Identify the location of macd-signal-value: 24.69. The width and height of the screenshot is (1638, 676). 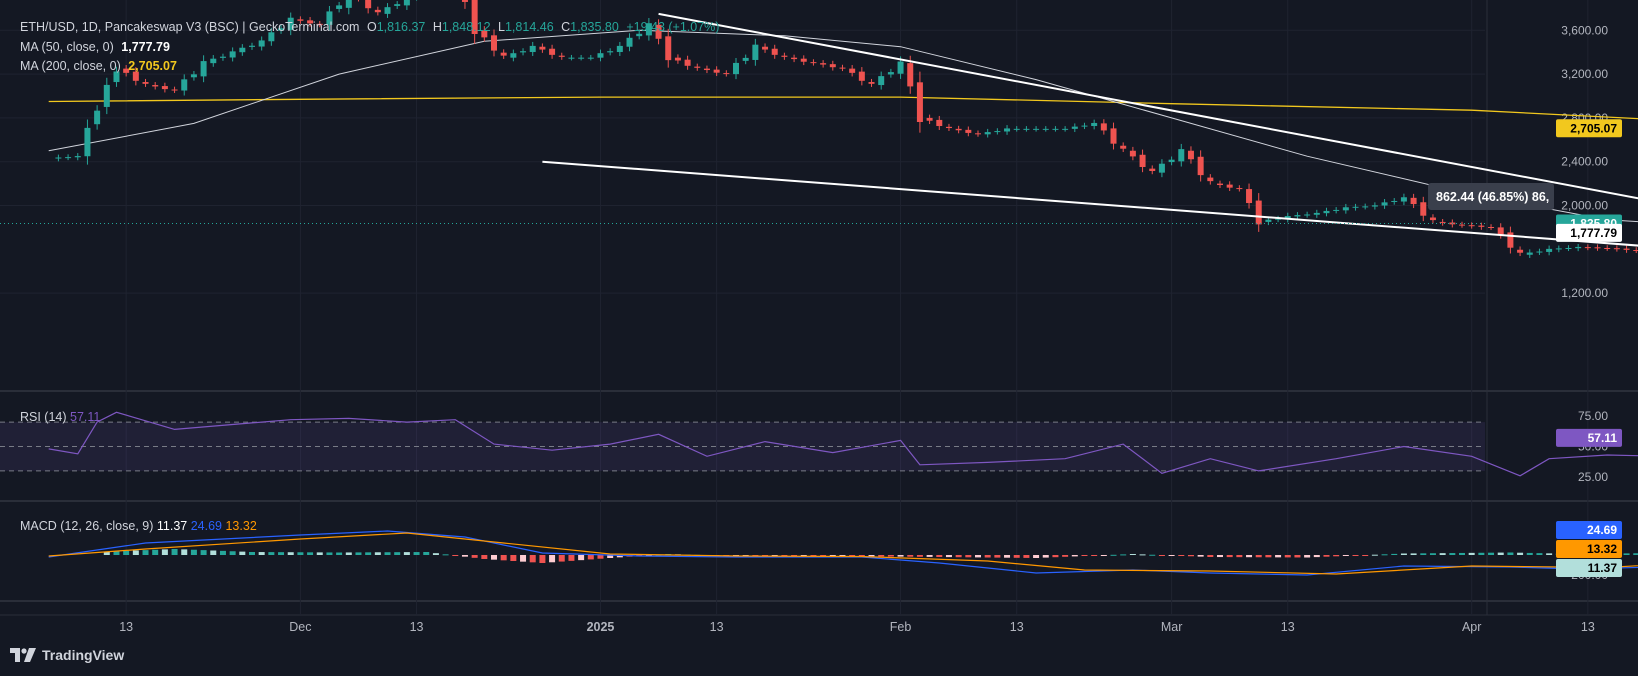
(206, 526).